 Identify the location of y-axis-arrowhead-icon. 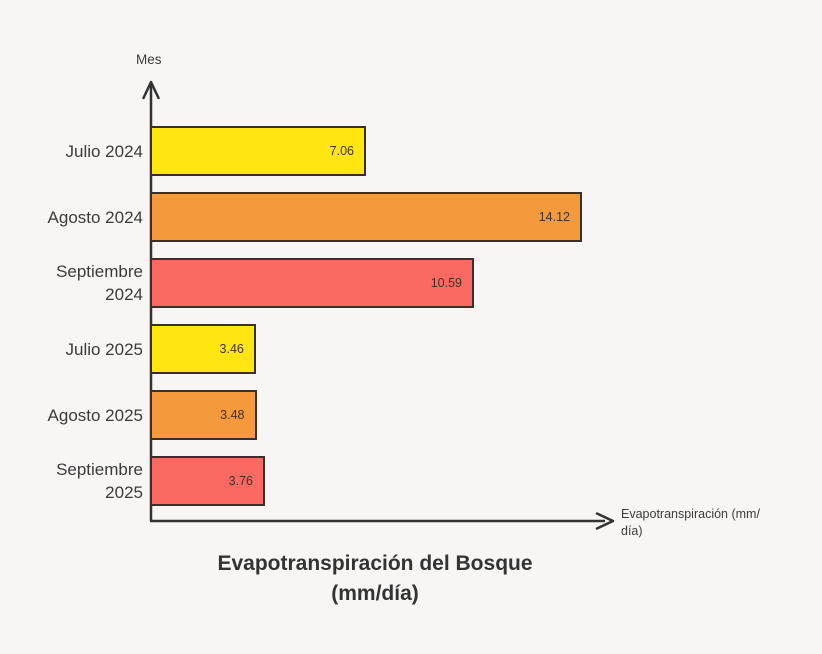
(151, 90).